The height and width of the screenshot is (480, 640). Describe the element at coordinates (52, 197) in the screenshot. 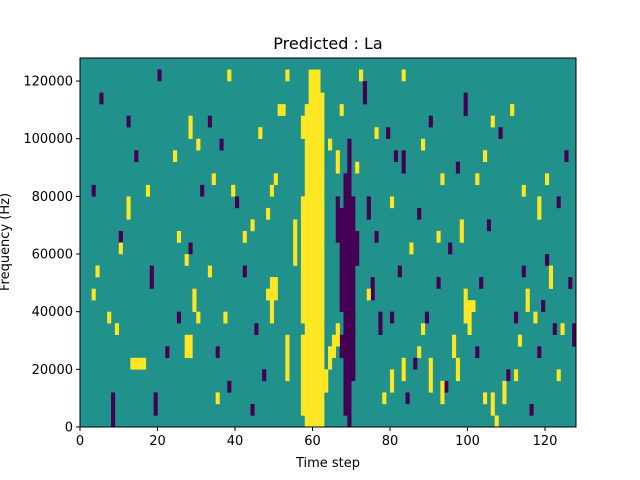

I see `y-tick-label: 80000` at that location.